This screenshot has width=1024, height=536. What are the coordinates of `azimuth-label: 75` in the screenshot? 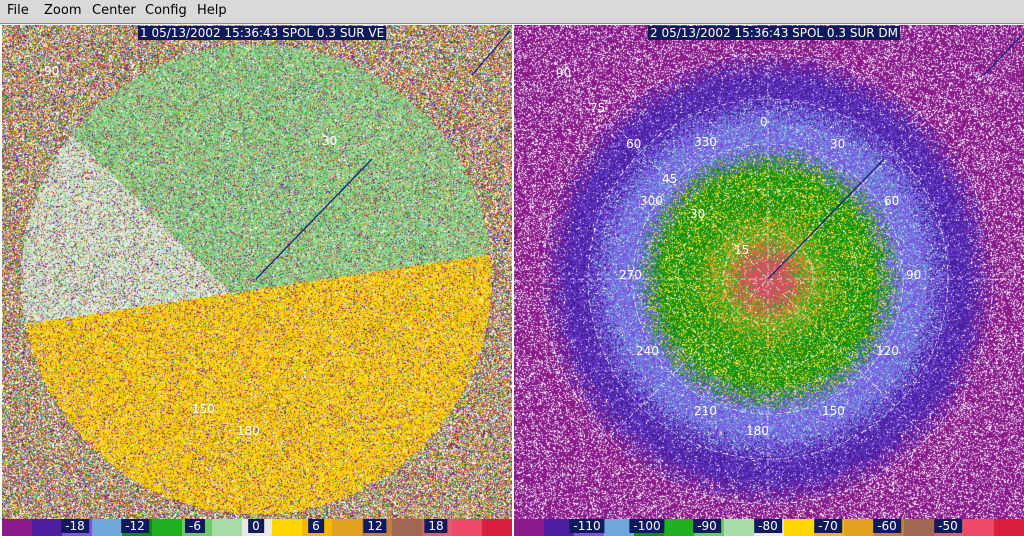 It's located at (597, 108).